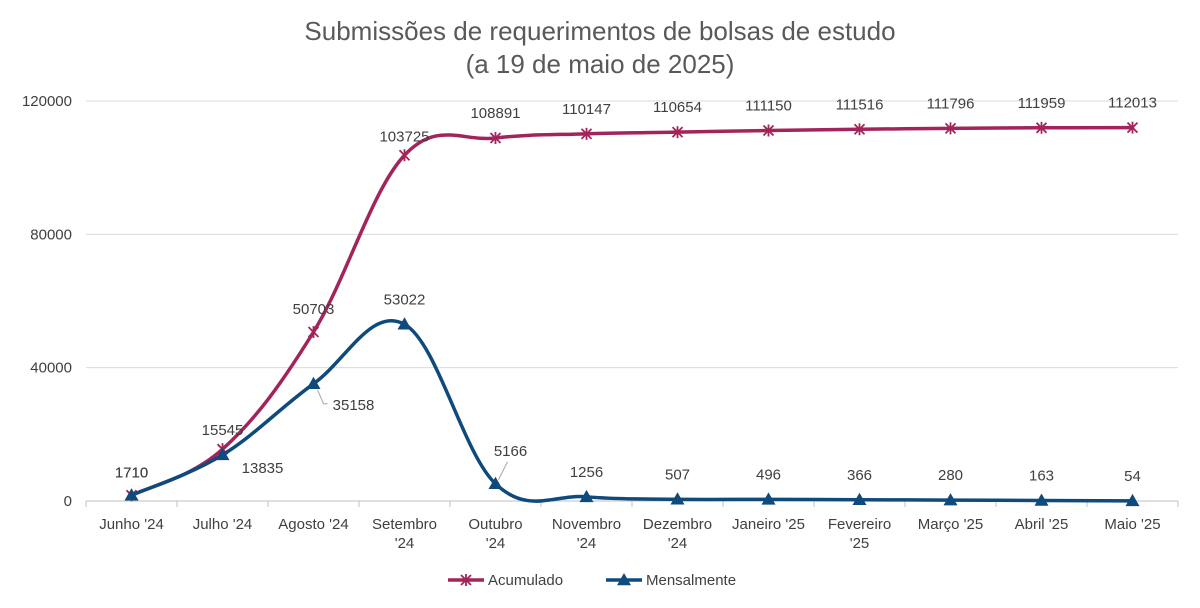 This screenshot has width=1200, height=608. Describe the element at coordinates (525, 580) in the screenshot. I see `legend-label: Acumulado` at that location.